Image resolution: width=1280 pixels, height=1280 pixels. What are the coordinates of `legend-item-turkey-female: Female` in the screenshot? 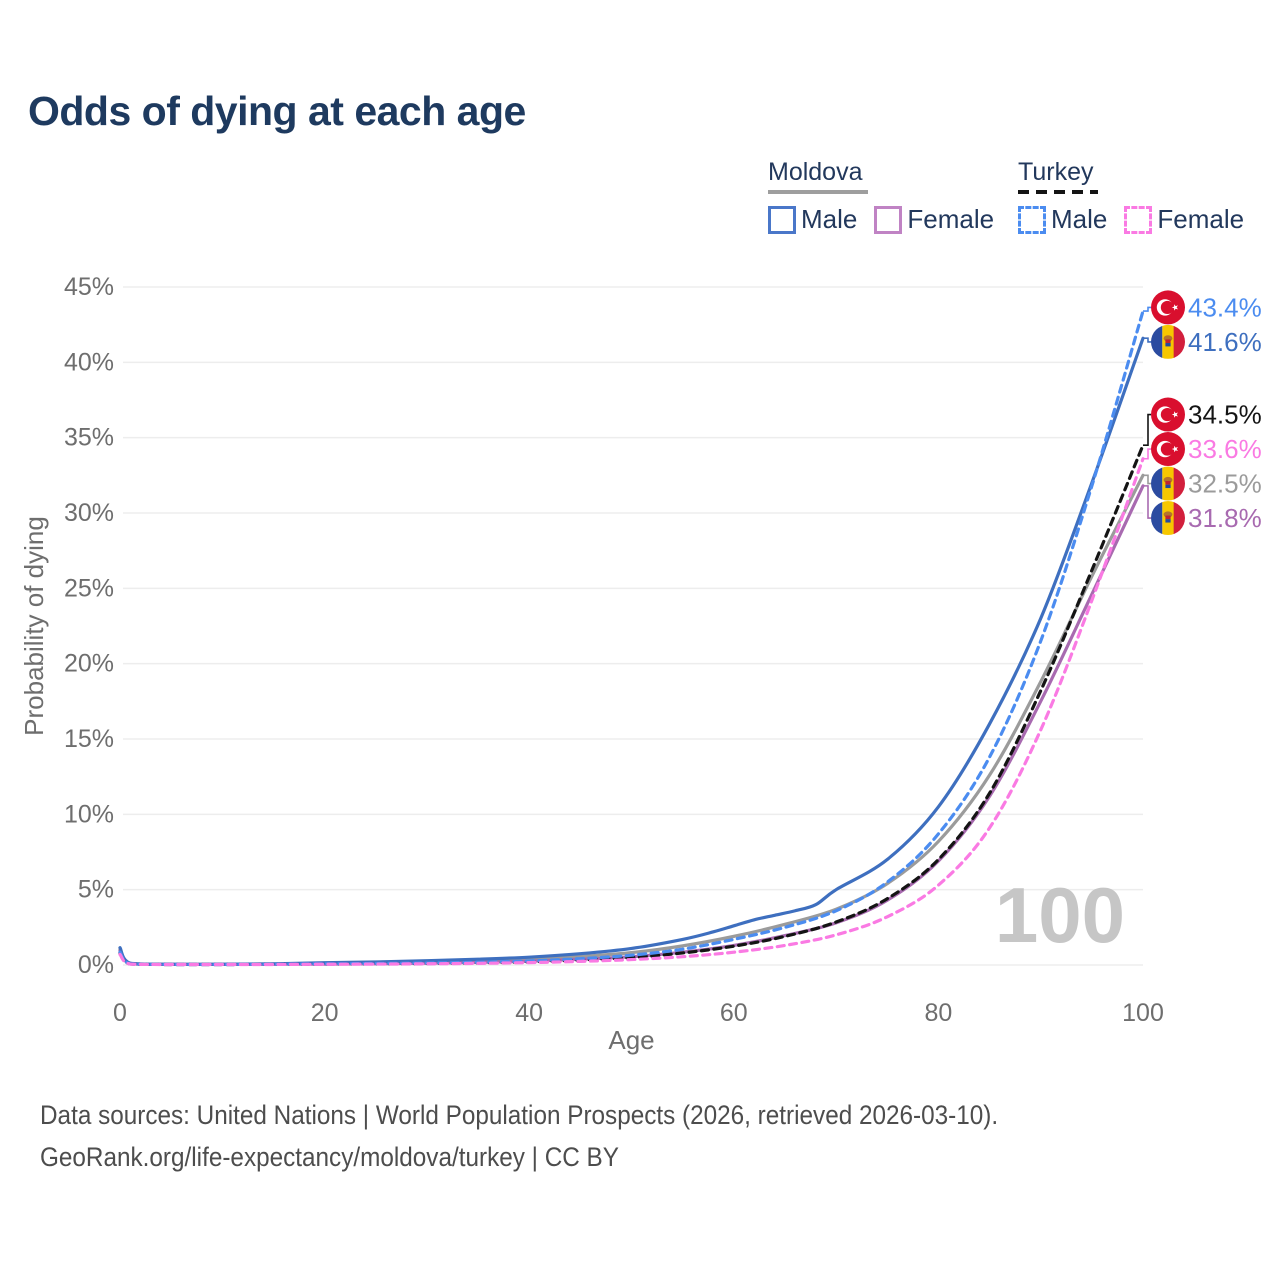 It's located at (1184, 219).